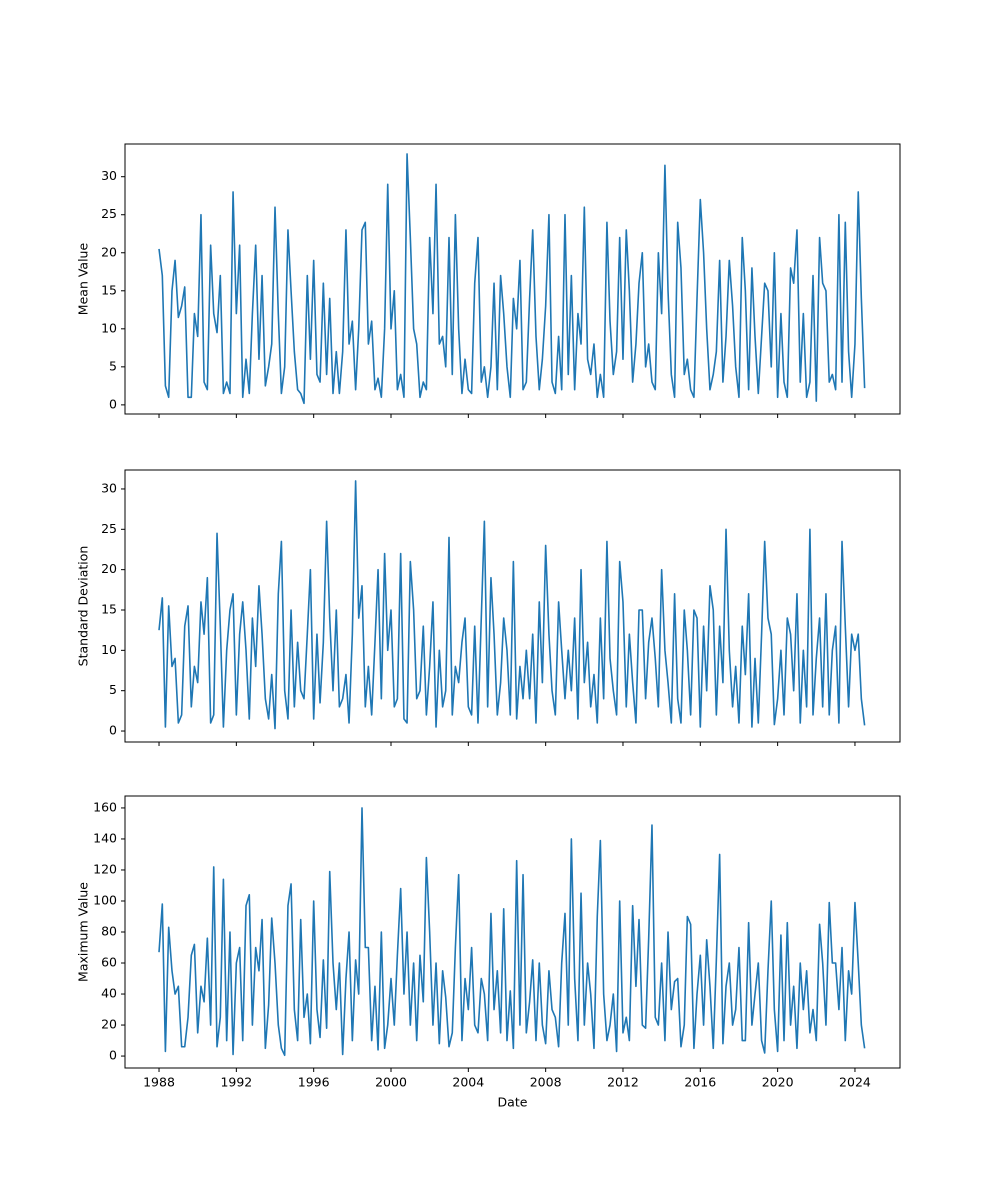 This screenshot has height=1200, width=1000. I want to click on y-tick-label: 80, so click(109, 931).